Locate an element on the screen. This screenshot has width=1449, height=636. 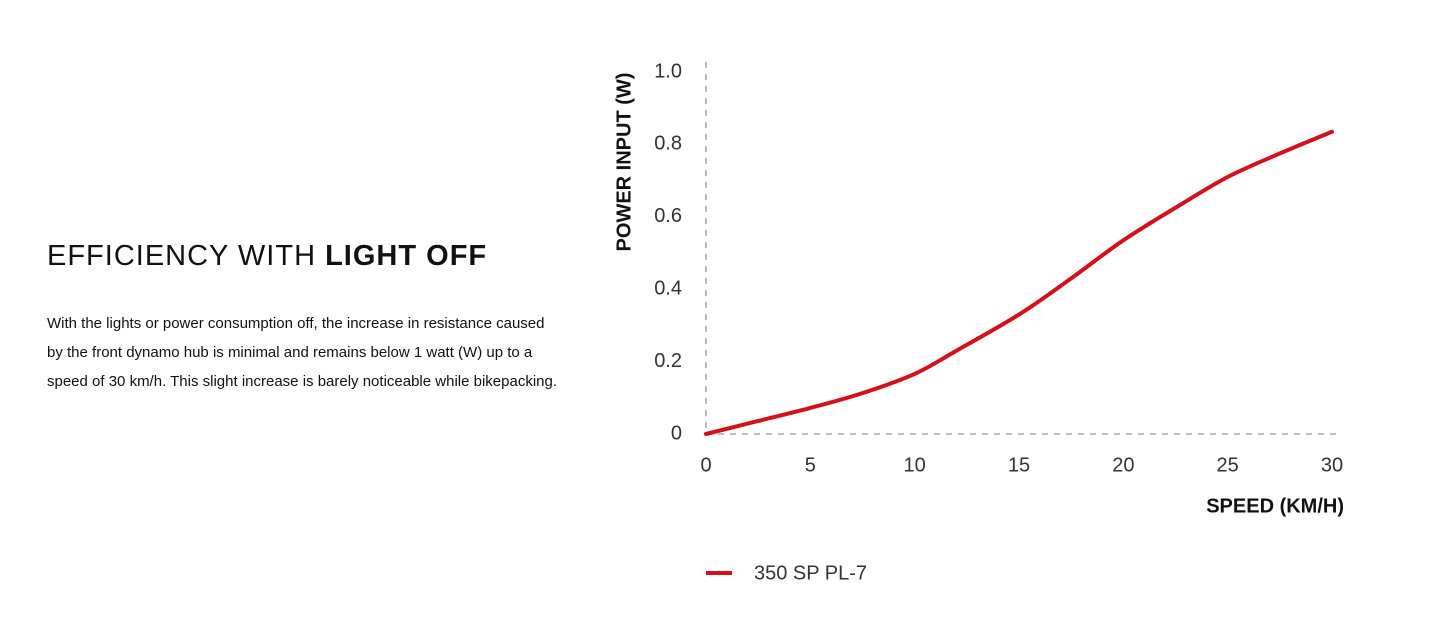
y-axis-label: POWER INPUT (W) is located at coordinates (624, 162).